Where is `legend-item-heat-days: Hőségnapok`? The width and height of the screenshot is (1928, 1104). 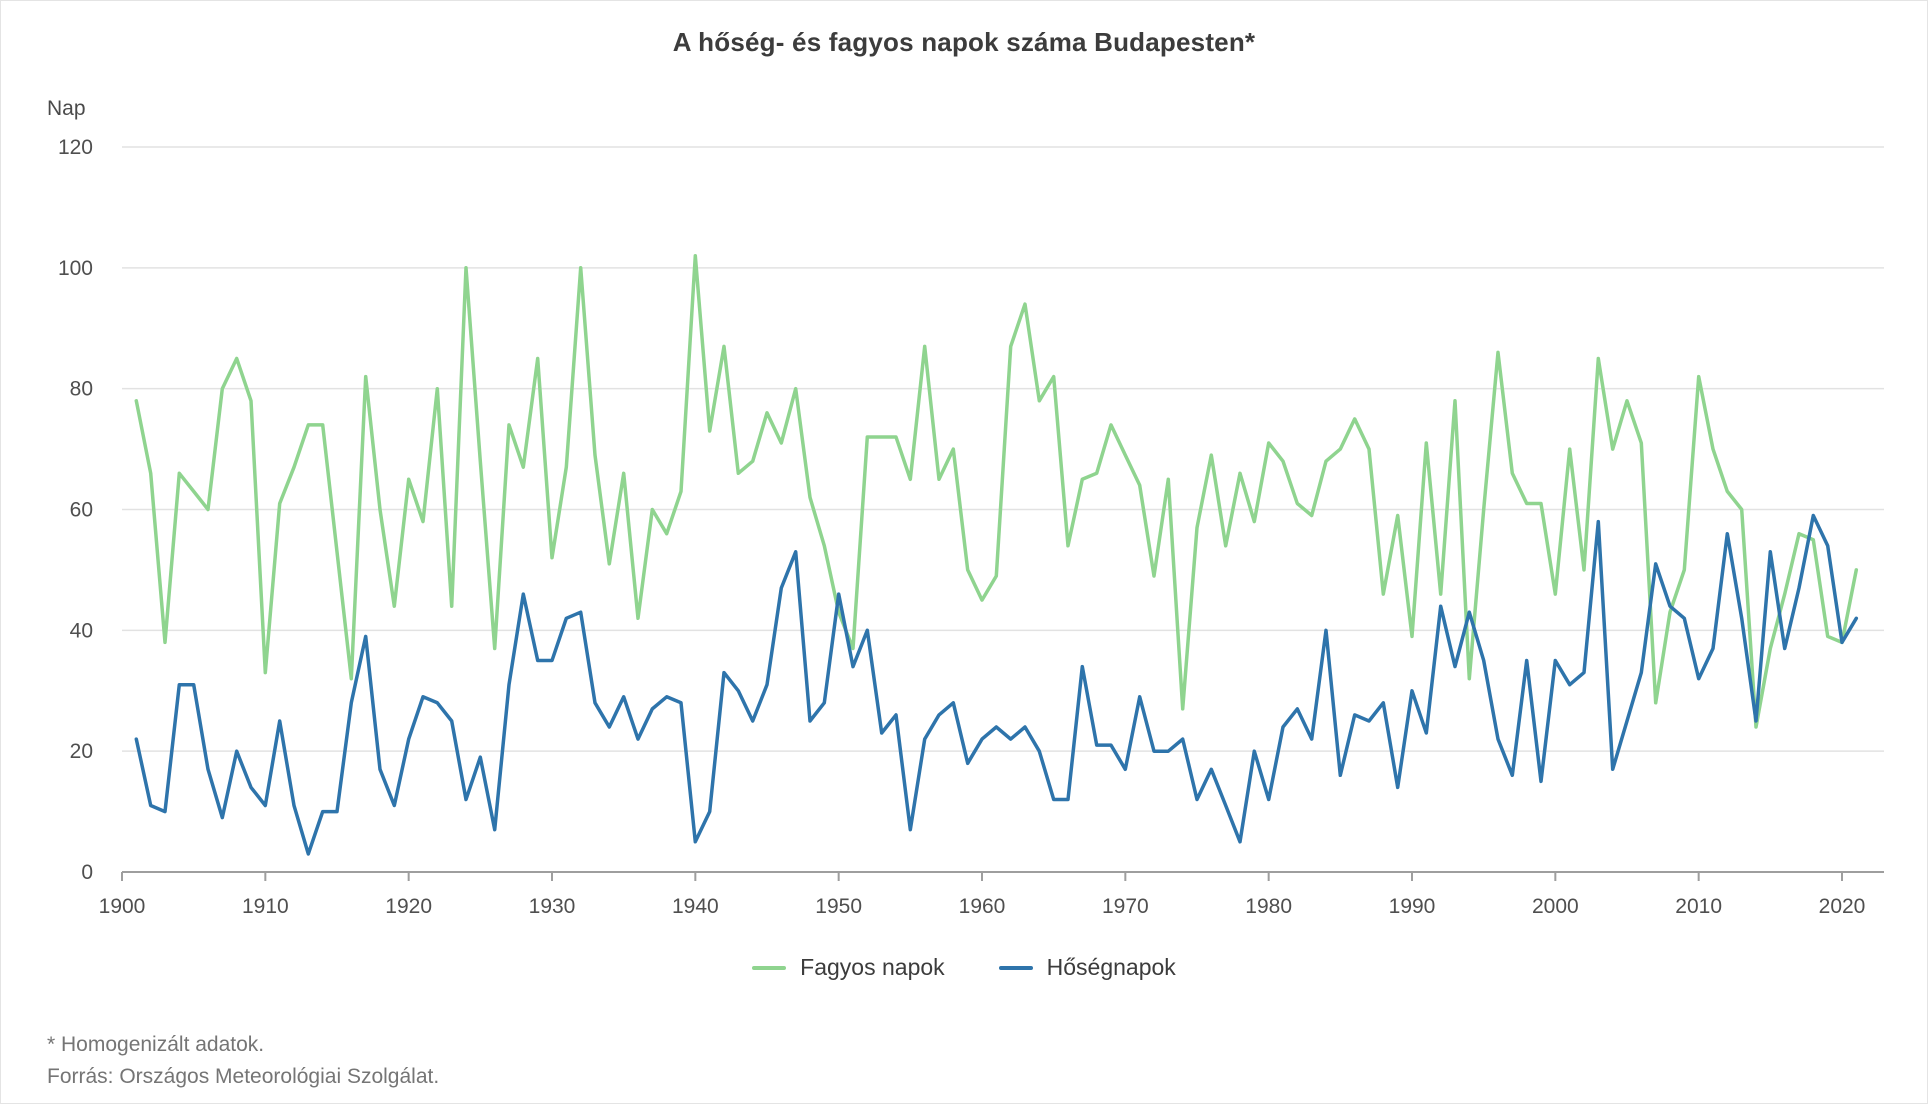
legend-item-heat-days: Hőségnapok is located at coordinates (1087, 967).